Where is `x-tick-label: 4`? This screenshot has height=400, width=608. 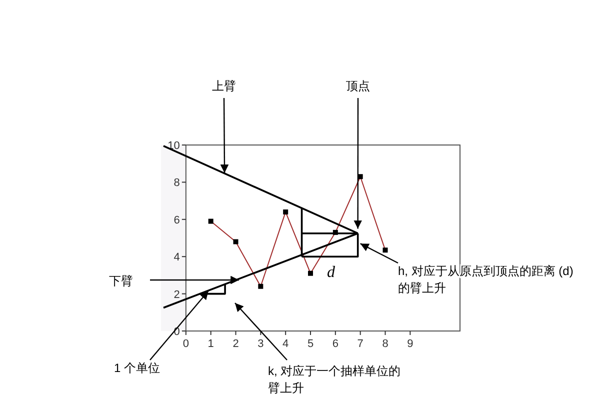
x-tick-label: 4 is located at coordinates (285, 344).